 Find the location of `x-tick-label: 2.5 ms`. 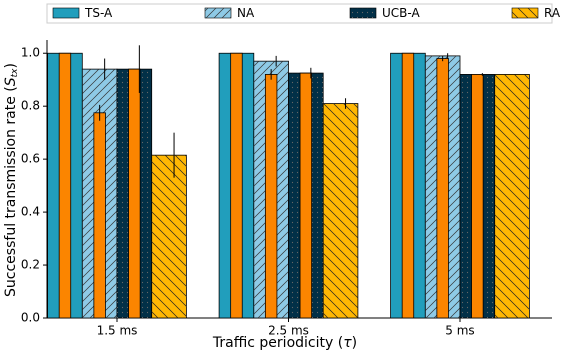

x-tick-label: 2.5 ms is located at coordinates (288, 331).